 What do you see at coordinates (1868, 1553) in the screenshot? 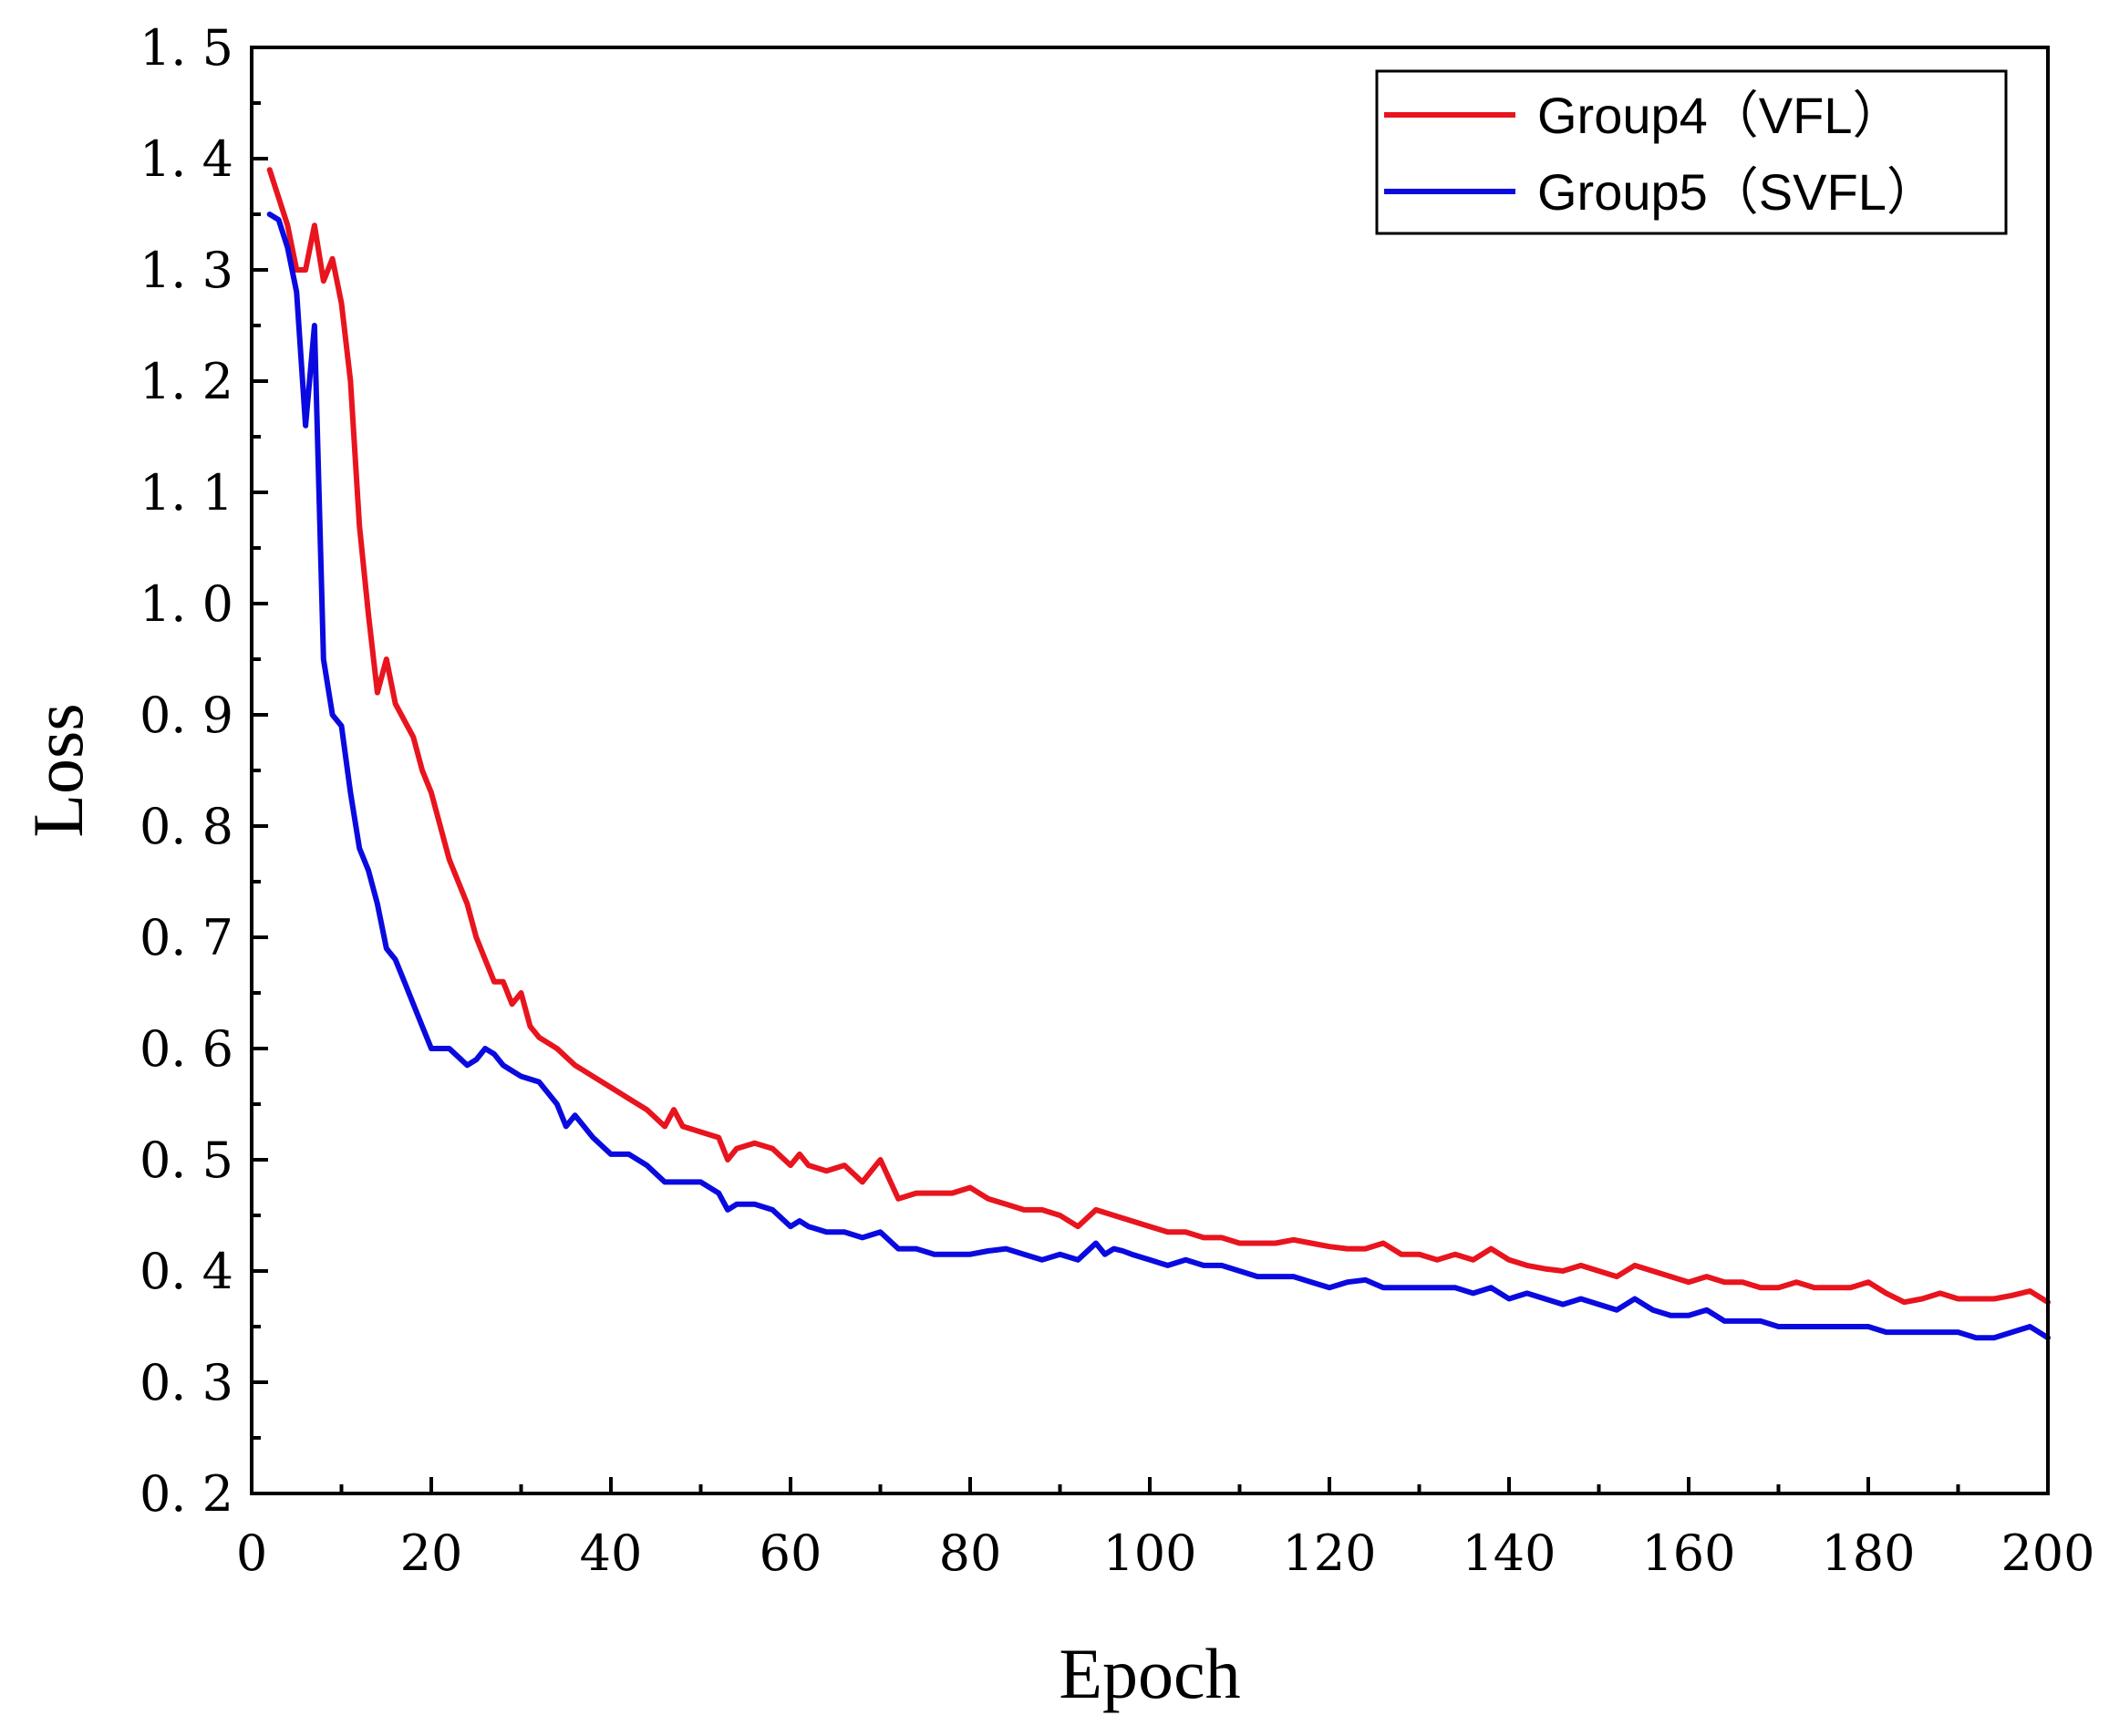
I see `x-tick-label: 180` at bounding box center [1868, 1553].